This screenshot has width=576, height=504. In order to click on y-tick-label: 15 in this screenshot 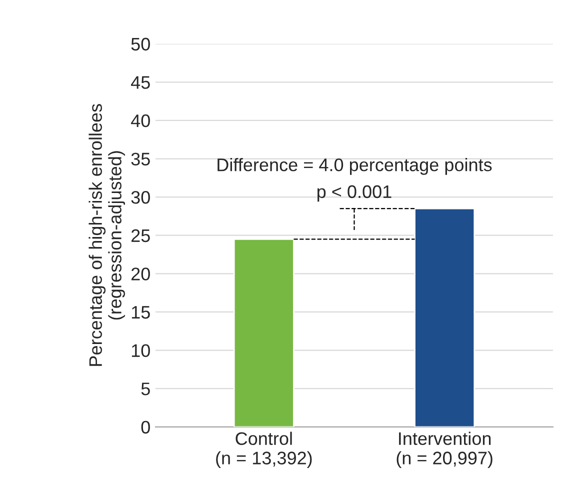, I will do `click(141, 312)`.